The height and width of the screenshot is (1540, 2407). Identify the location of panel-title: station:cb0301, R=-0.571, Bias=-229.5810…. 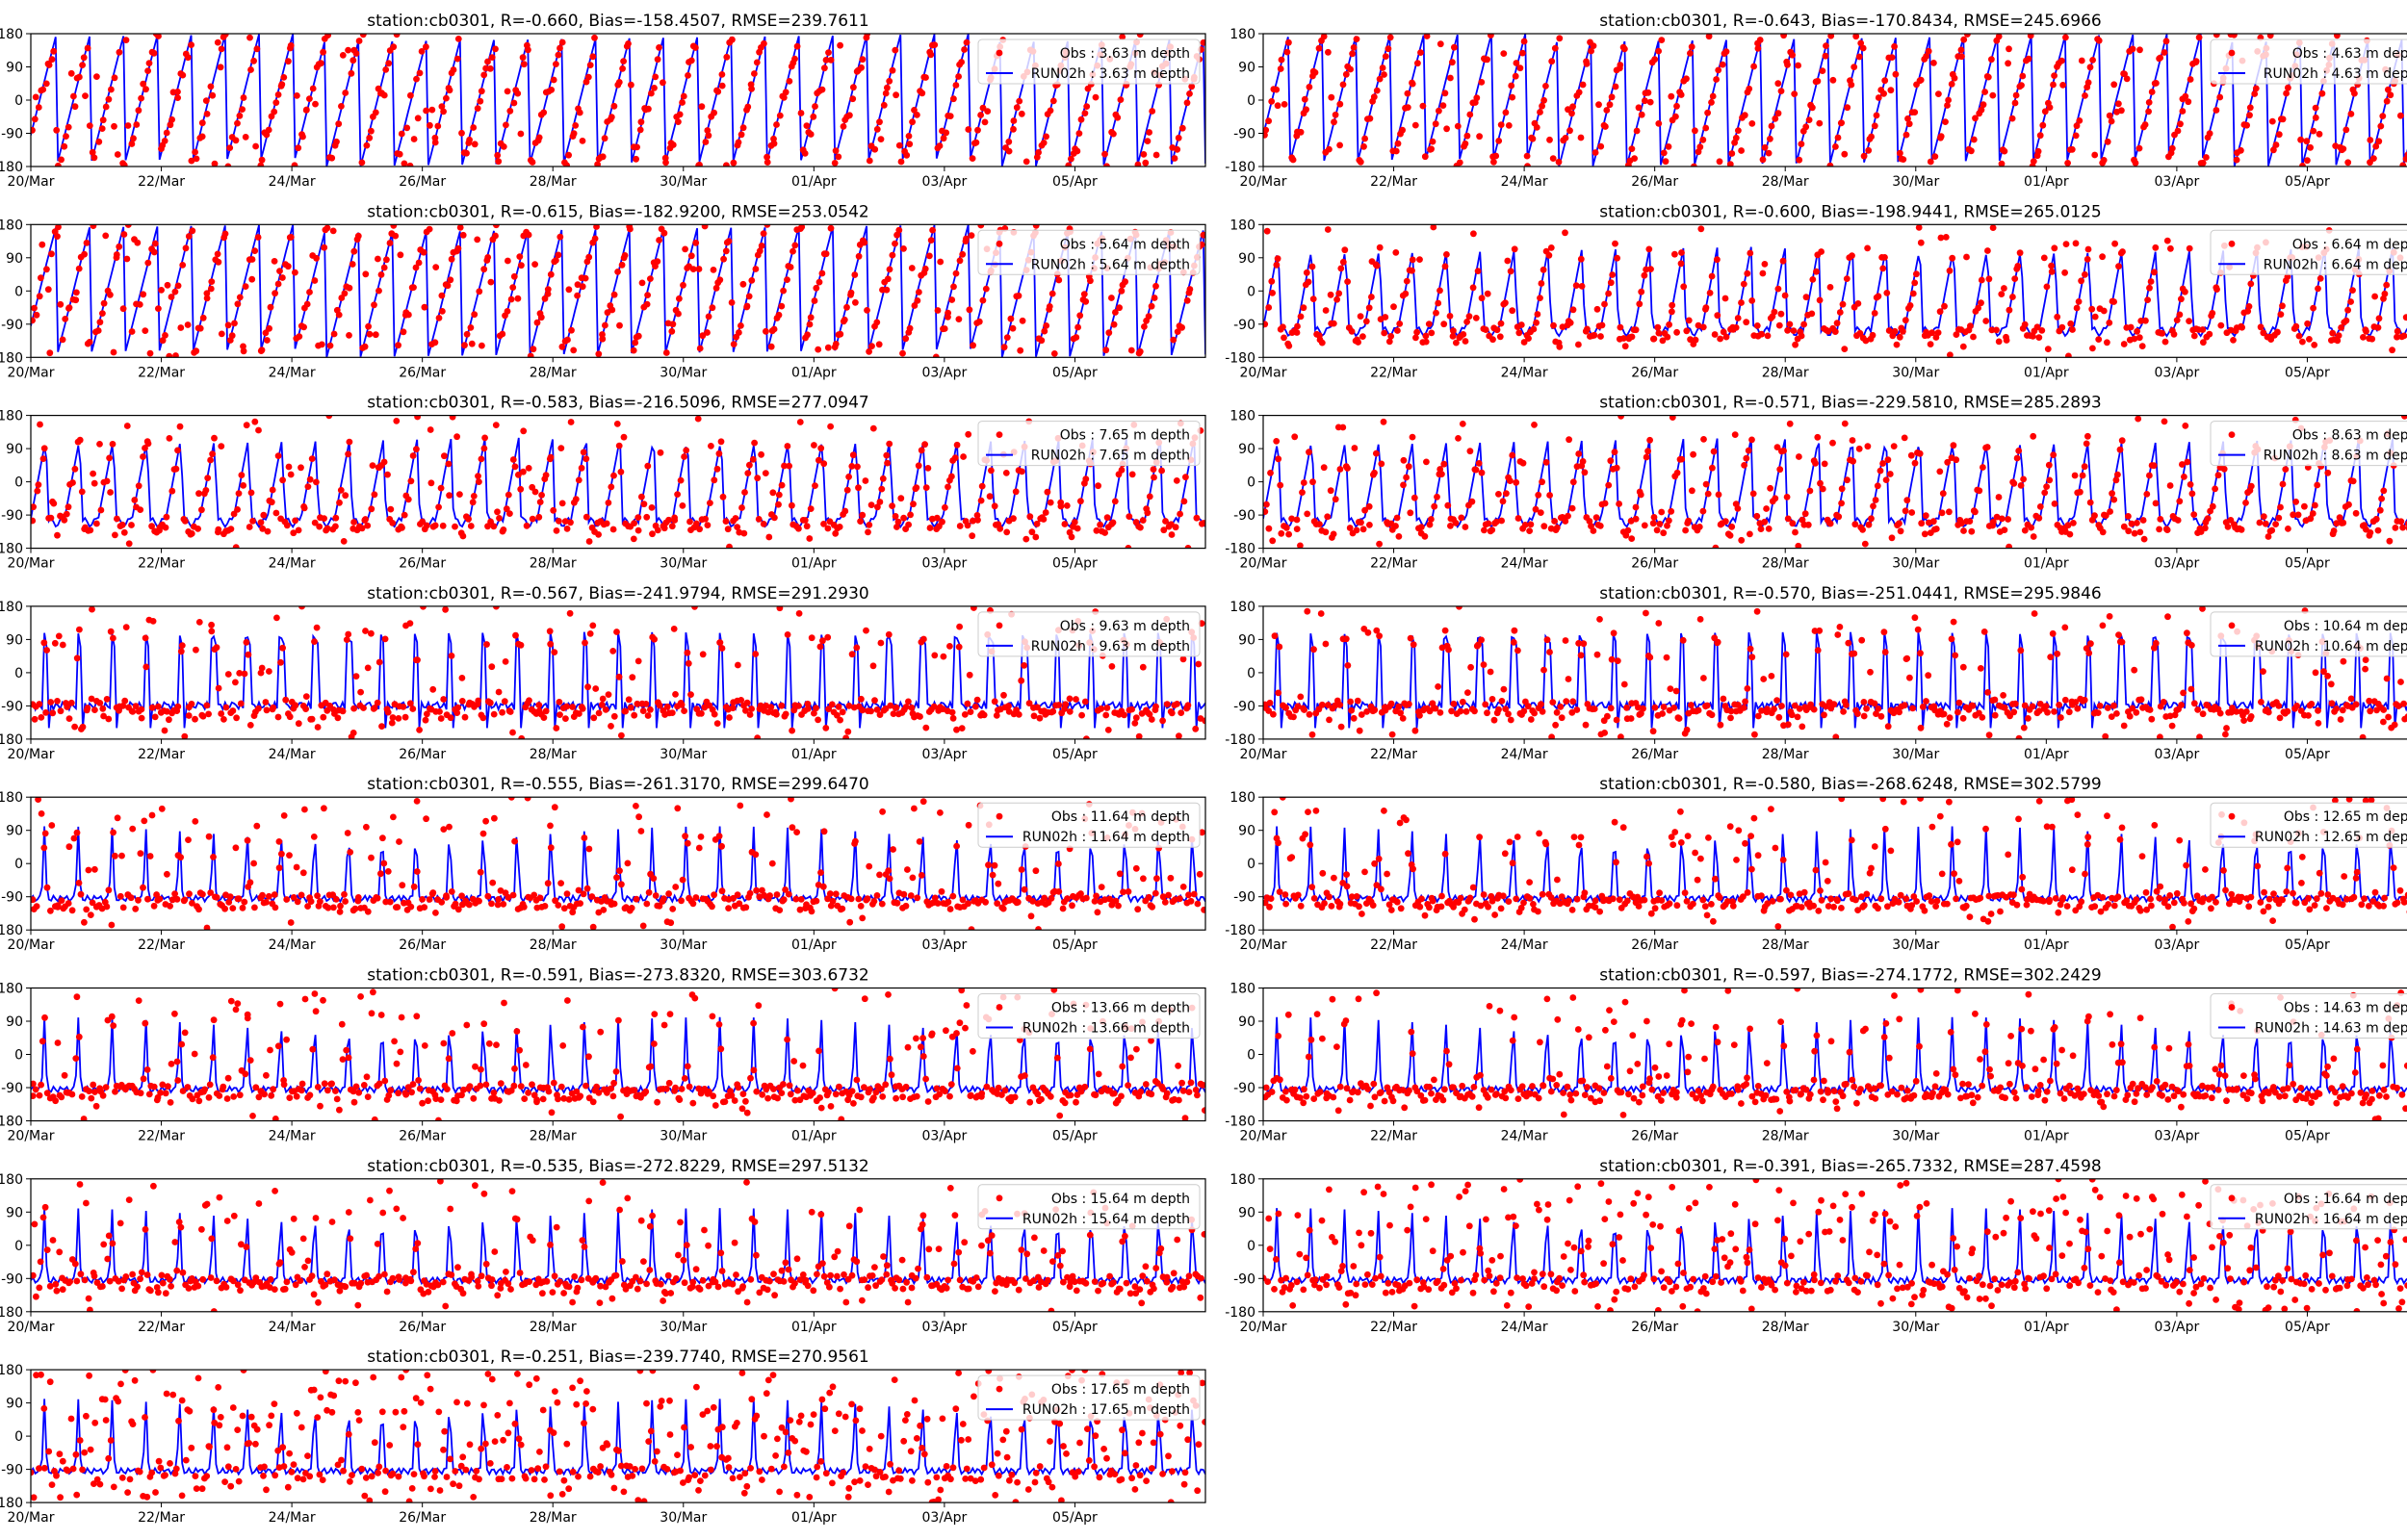
(1850, 403).